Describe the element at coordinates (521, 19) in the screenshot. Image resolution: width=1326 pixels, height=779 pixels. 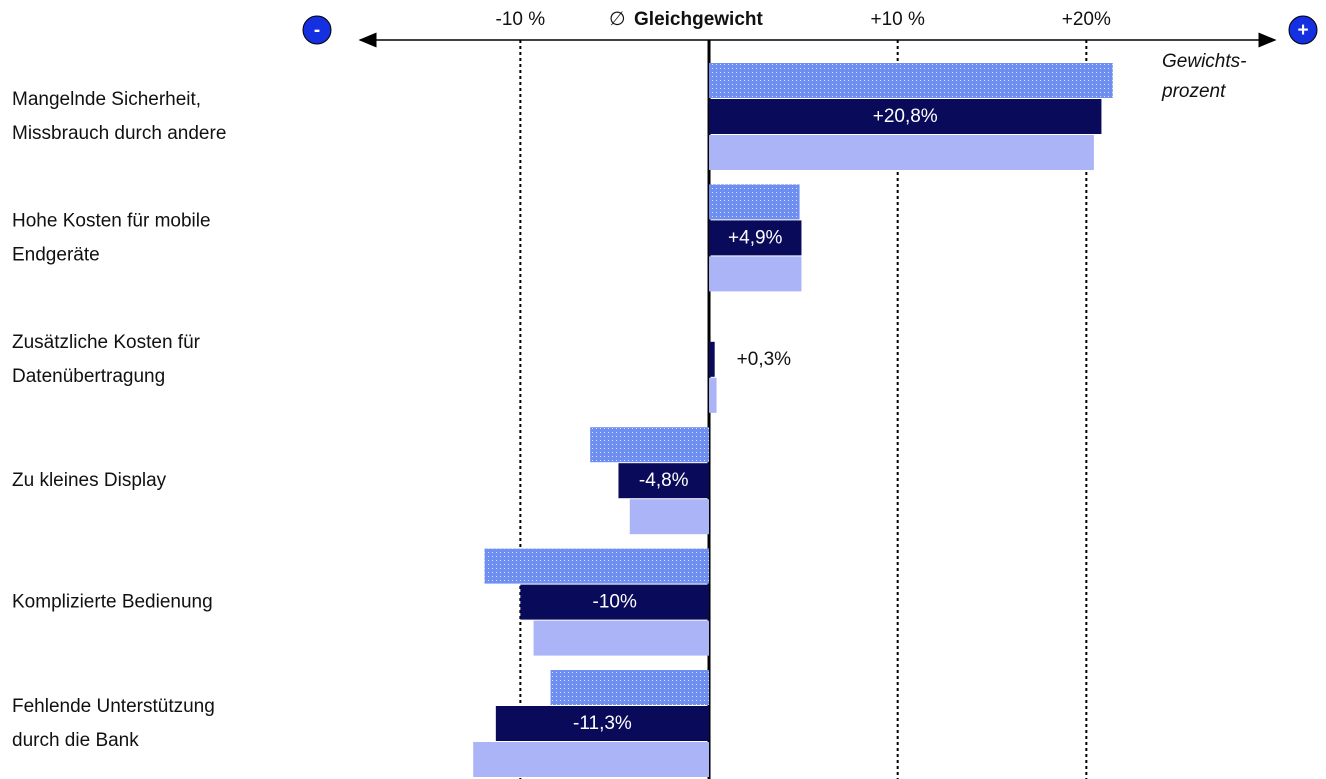
I see `x-tick-label: -10 %` at that location.